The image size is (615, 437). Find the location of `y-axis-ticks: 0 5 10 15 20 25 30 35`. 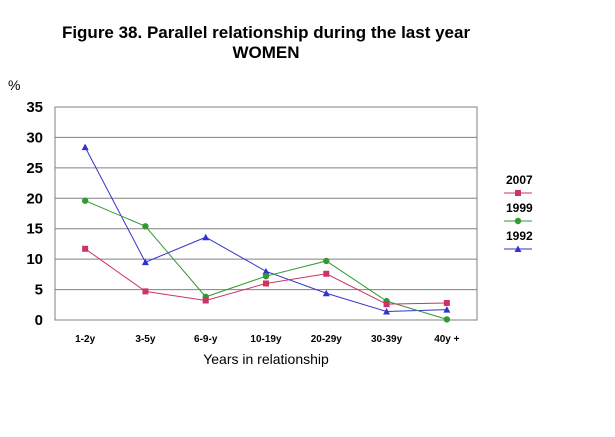

y-axis-ticks: 0 5 10 15 20 25 30 35 is located at coordinates (34, 214).